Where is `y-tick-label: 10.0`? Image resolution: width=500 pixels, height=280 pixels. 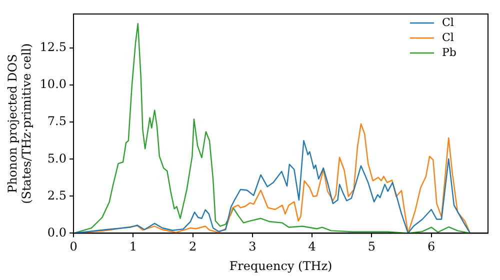 y-tick-label: 10.0 is located at coordinates (53, 84).